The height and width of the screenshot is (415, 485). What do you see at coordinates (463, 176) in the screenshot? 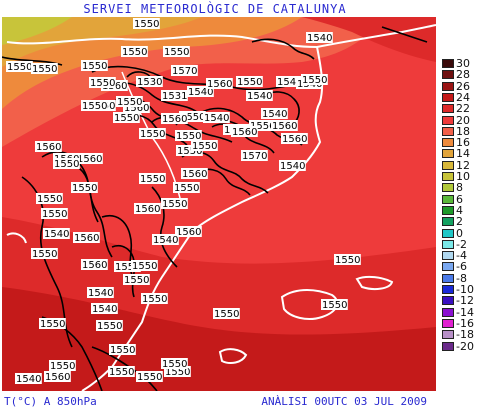
I see `legend-label: 10` at bounding box center [463, 176].